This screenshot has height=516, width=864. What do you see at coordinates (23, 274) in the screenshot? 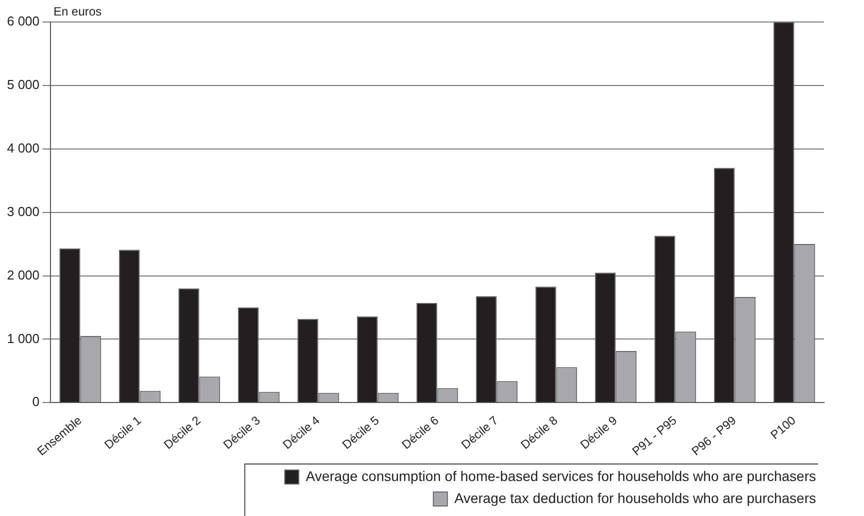
I see `y-tick-label: 2 000` at bounding box center [23, 274].